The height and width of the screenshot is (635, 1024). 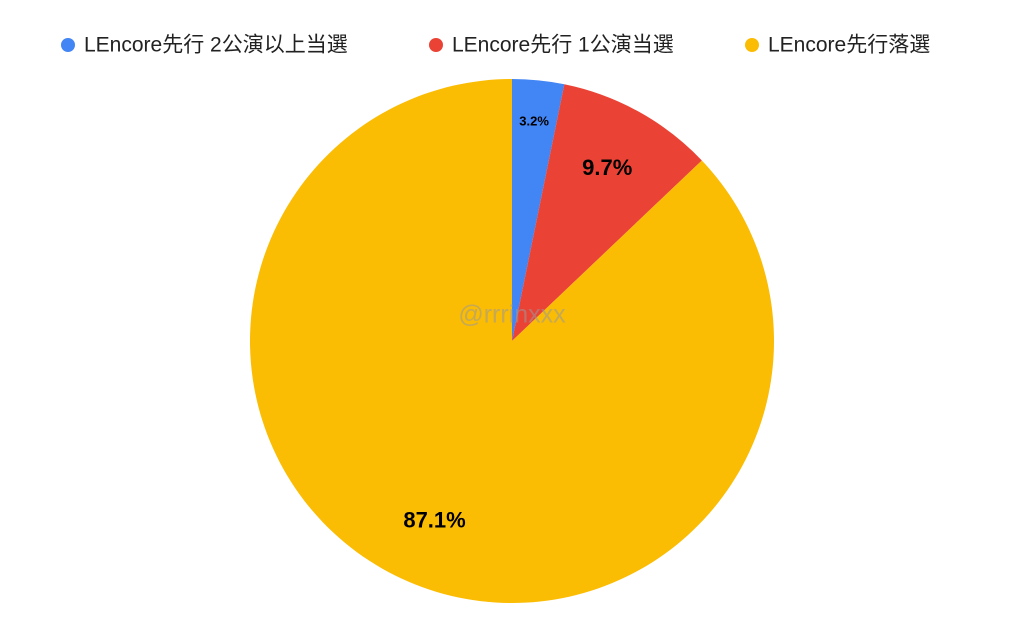 I want to click on slice-label: 3.2%, so click(x=534, y=120).